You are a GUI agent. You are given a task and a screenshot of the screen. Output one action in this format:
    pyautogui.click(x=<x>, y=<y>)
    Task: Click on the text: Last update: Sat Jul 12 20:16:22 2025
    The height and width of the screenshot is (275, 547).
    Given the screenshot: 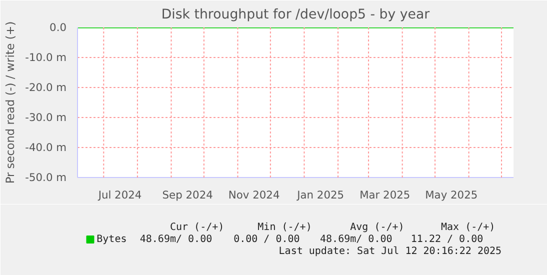 What is the action you would take?
    pyautogui.click(x=390, y=251)
    